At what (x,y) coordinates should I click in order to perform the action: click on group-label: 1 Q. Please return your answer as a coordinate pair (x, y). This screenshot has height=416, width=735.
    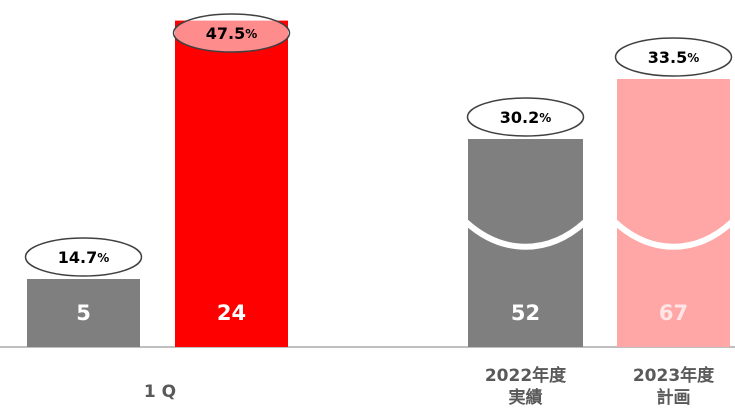
    Looking at the image, I should click on (160, 392).